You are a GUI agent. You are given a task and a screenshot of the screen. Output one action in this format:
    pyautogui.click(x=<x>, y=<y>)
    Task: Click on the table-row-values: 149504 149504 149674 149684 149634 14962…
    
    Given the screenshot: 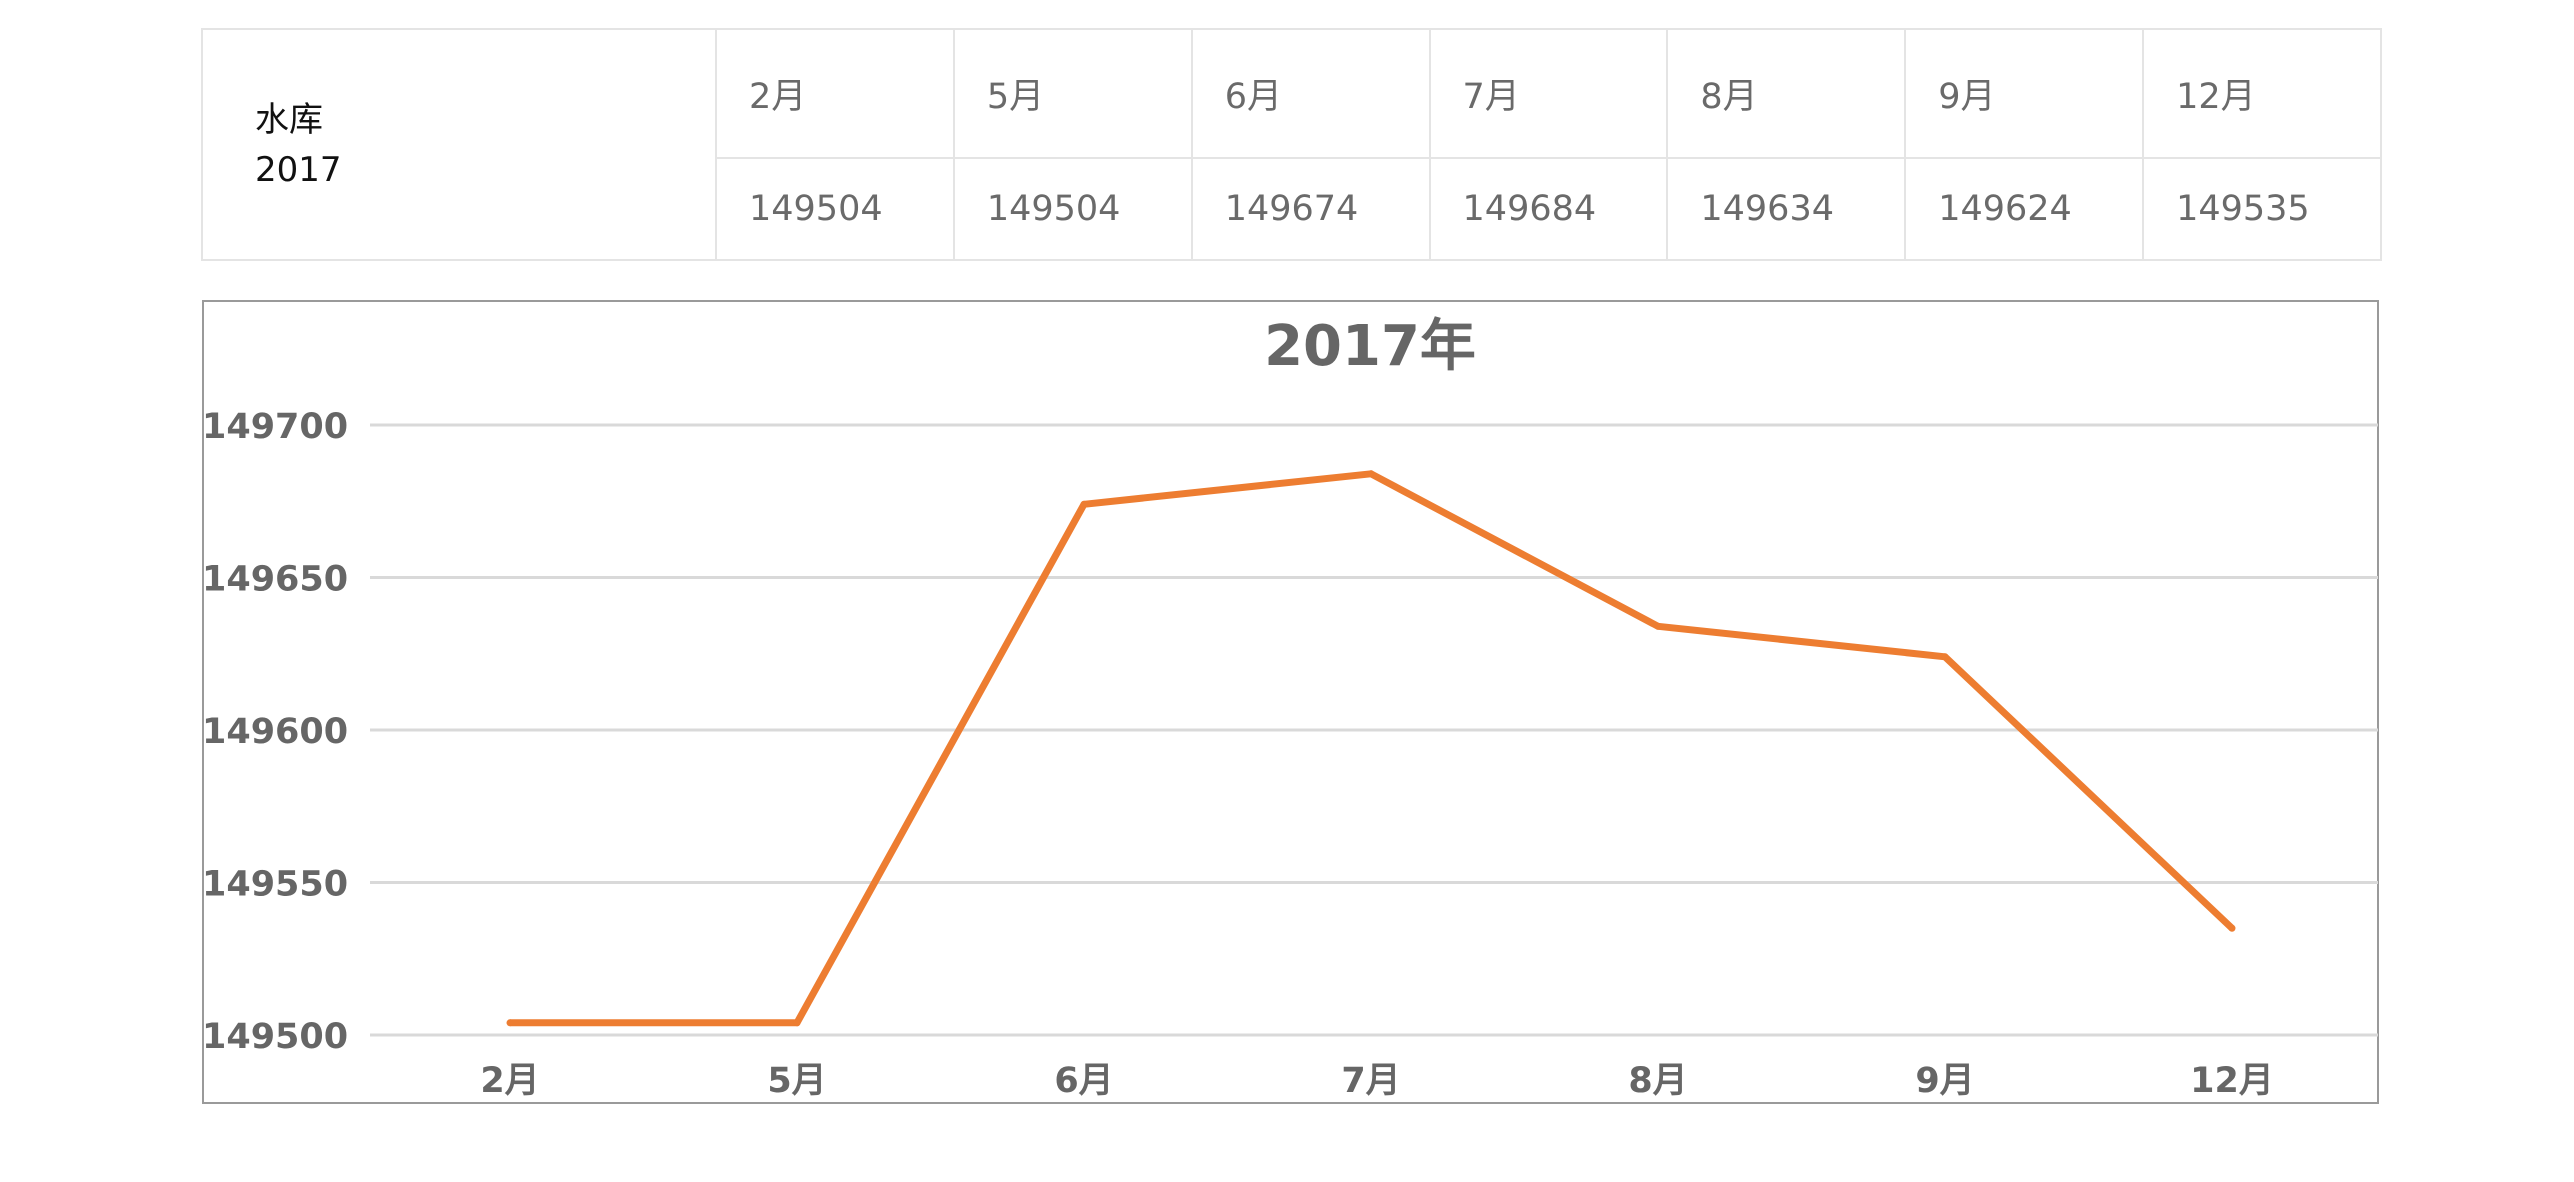 What is the action you would take?
    pyautogui.click(x=1292, y=209)
    